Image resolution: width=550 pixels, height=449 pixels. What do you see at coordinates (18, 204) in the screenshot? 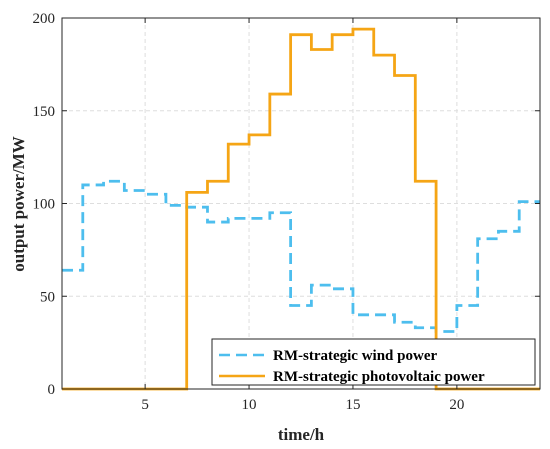
I see `y-axis-title: output power/MW` at bounding box center [18, 204].